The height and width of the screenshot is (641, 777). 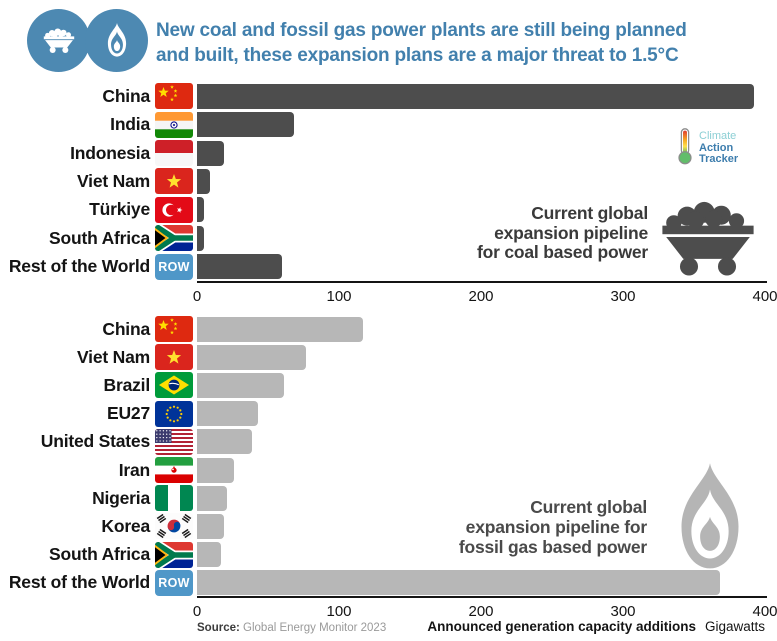 What do you see at coordinates (174, 441) in the screenshot?
I see `flag-united-states` at bounding box center [174, 441].